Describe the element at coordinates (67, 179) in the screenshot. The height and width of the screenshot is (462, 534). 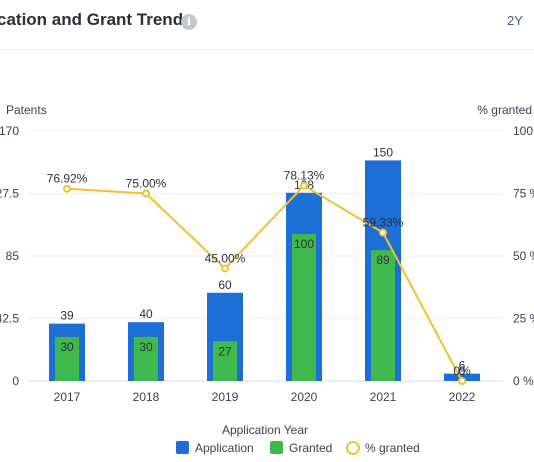
I see `percent-granted-label: 76.92%` at that location.